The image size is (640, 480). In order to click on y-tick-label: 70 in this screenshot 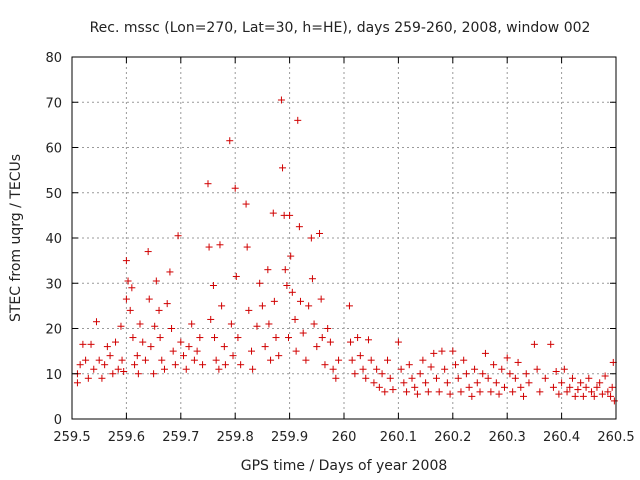, I will do `click(53, 103)`.